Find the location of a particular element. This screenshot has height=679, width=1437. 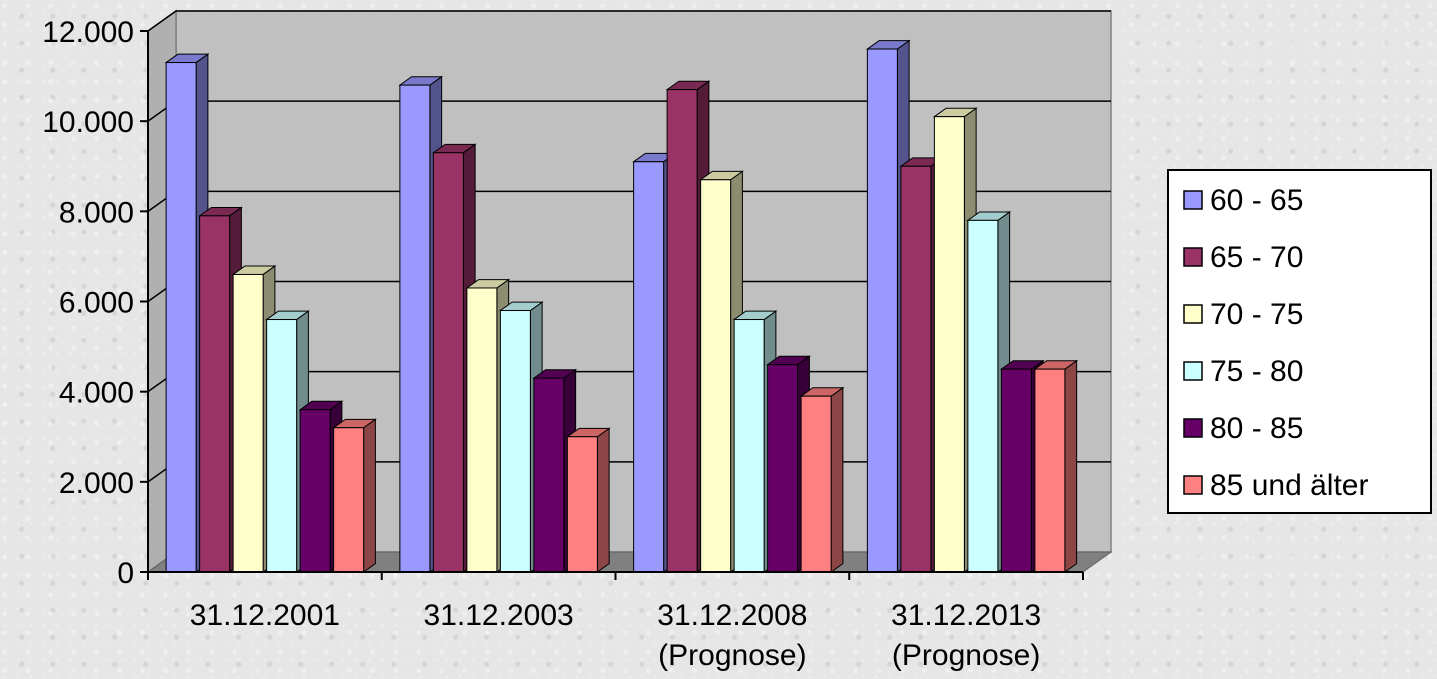

legend-label: 70 - 75 is located at coordinates (1256, 314).